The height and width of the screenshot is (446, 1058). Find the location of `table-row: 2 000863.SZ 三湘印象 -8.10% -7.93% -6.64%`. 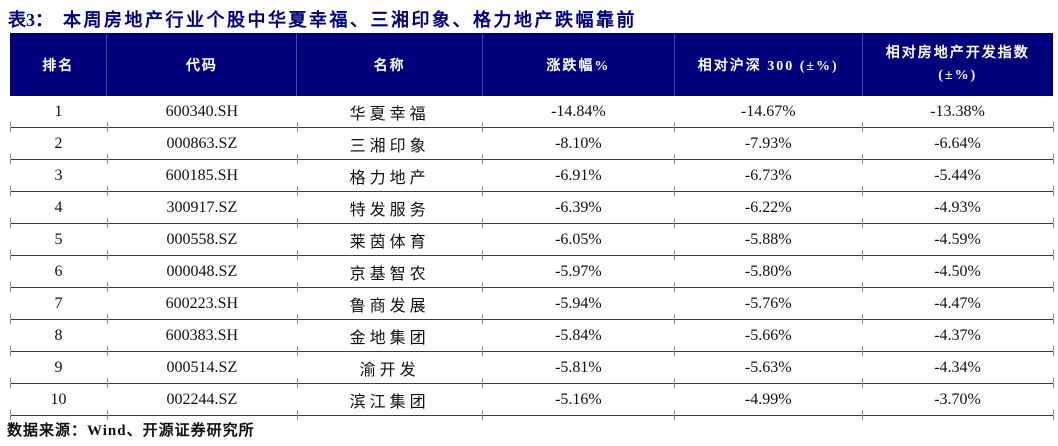

table-row: 2 000863.SZ 三湘印象 -8.10% -7.93% -6.64% is located at coordinates (532, 145).